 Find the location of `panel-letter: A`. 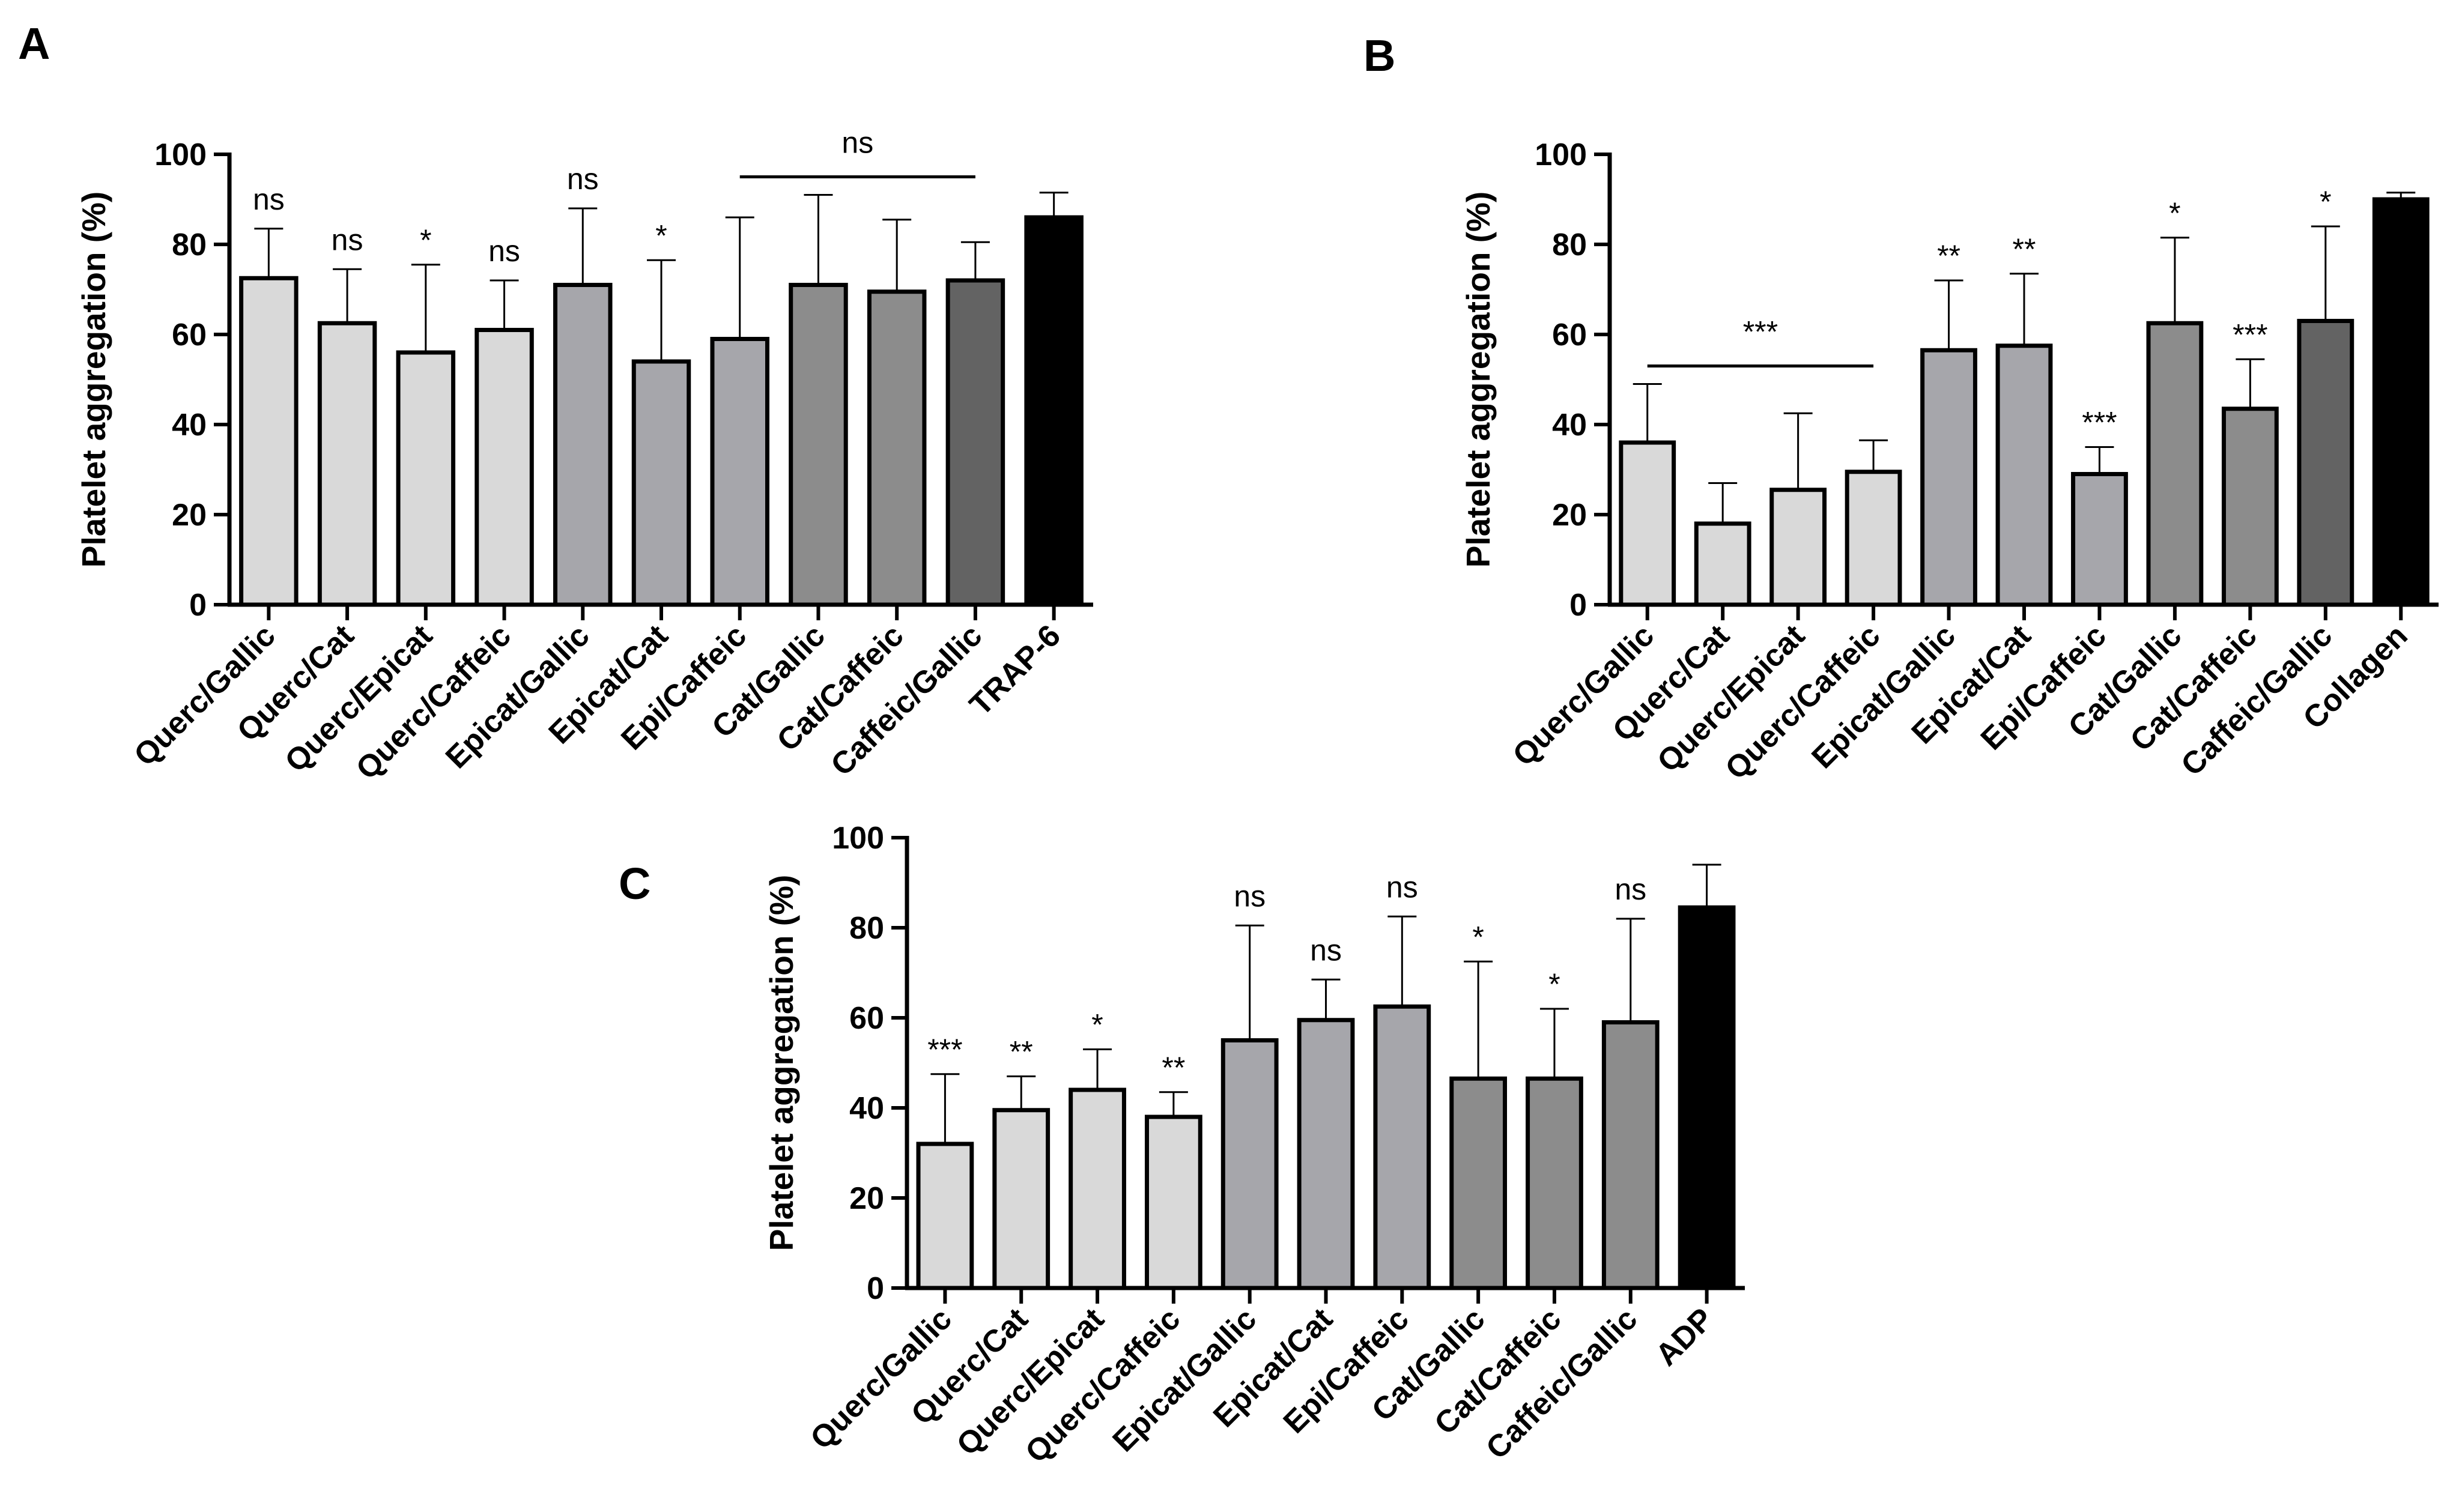

panel-letter: A is located at coordinates (34, 43).